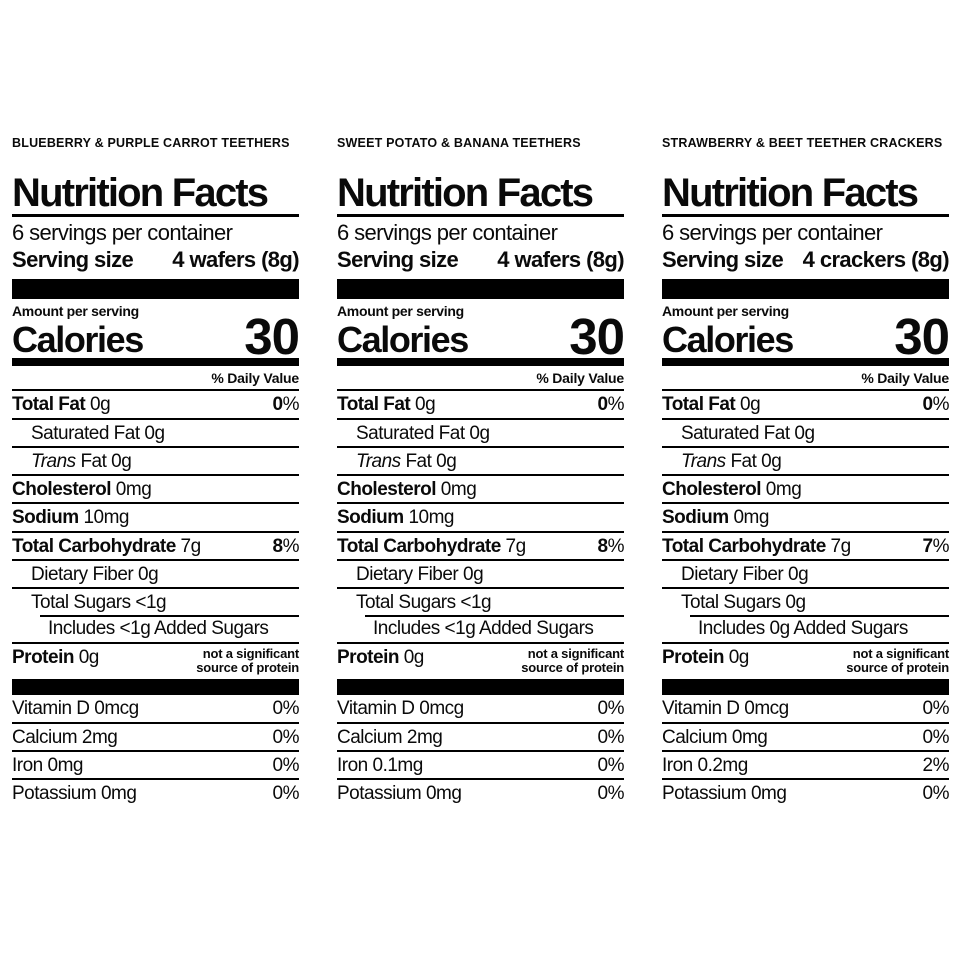 Image resolution: width=960 pixels, height=960 pixels. Describe the element at coordinates (743, 603) in the screenshot. I see `nutrient-name: Total Sugars 0g` at that location.